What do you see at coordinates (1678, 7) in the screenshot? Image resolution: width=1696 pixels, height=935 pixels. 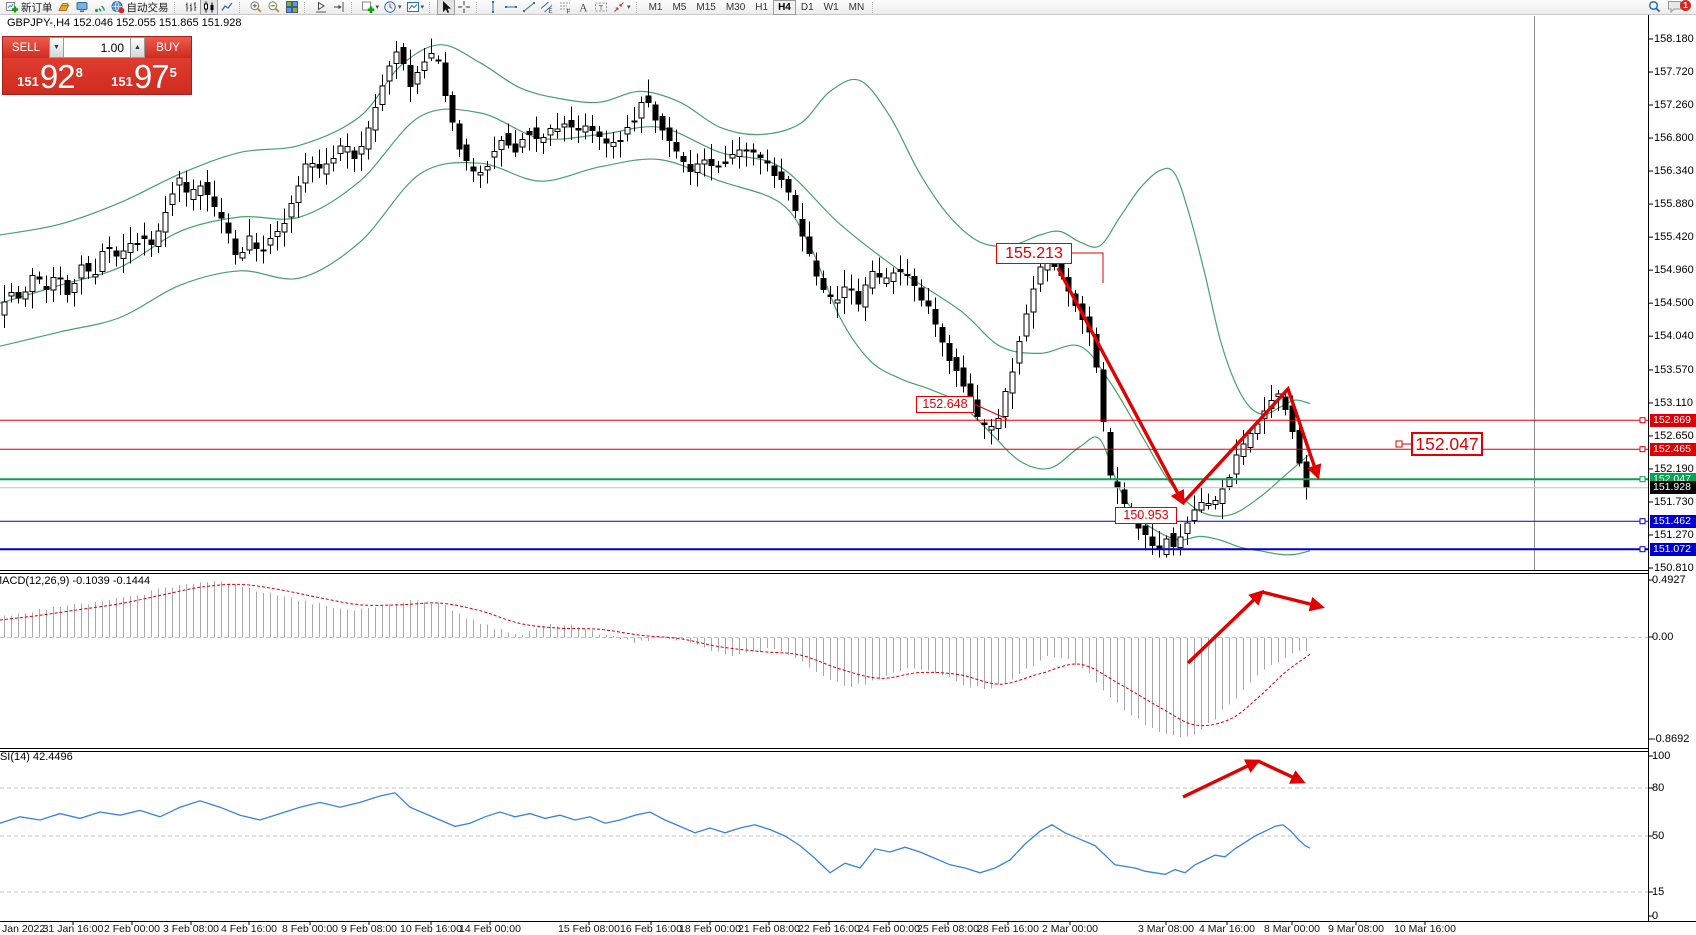 I see `chat-icon: 1` at bounding box center [1678, 7].